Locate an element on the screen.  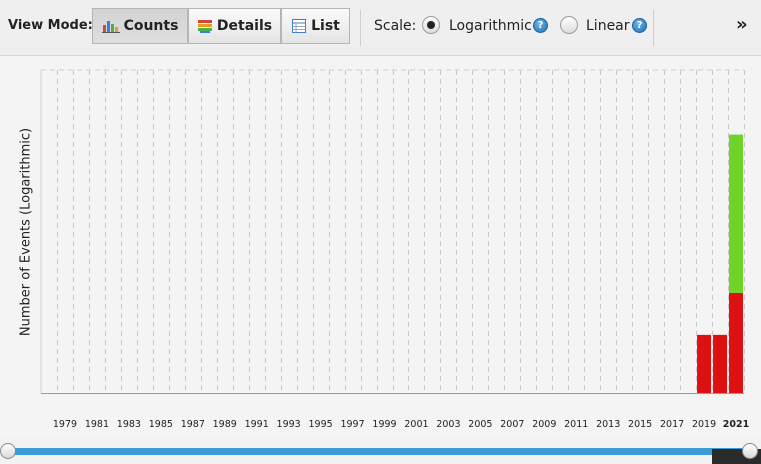
x-tick-label: 1981 is located at coordinates (97, 424).